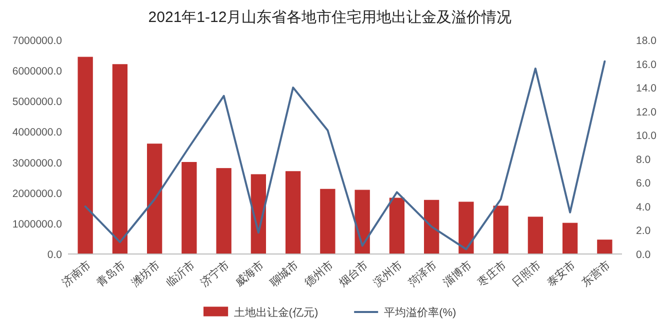  Describe the element at coordinates (643, 207) in the screenshot. I see `y2-tick-label: 4.0` at that location.